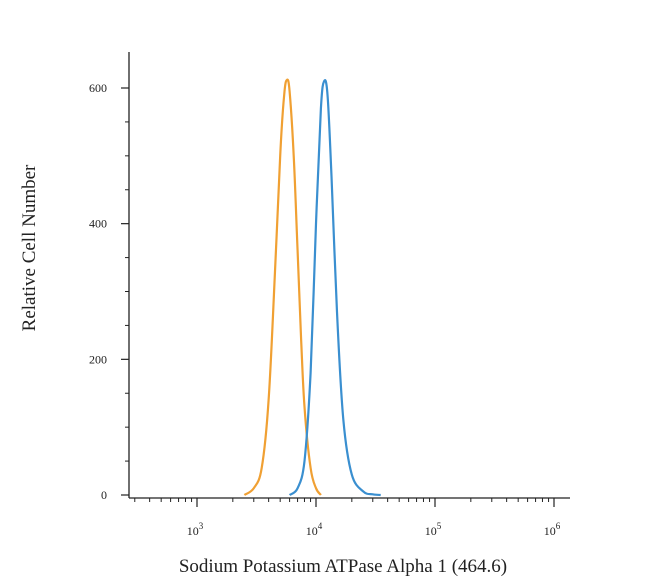 The height and width of the screenshot is (588, 650). I want to click on y-tick-label: 600, so click(98, 88).